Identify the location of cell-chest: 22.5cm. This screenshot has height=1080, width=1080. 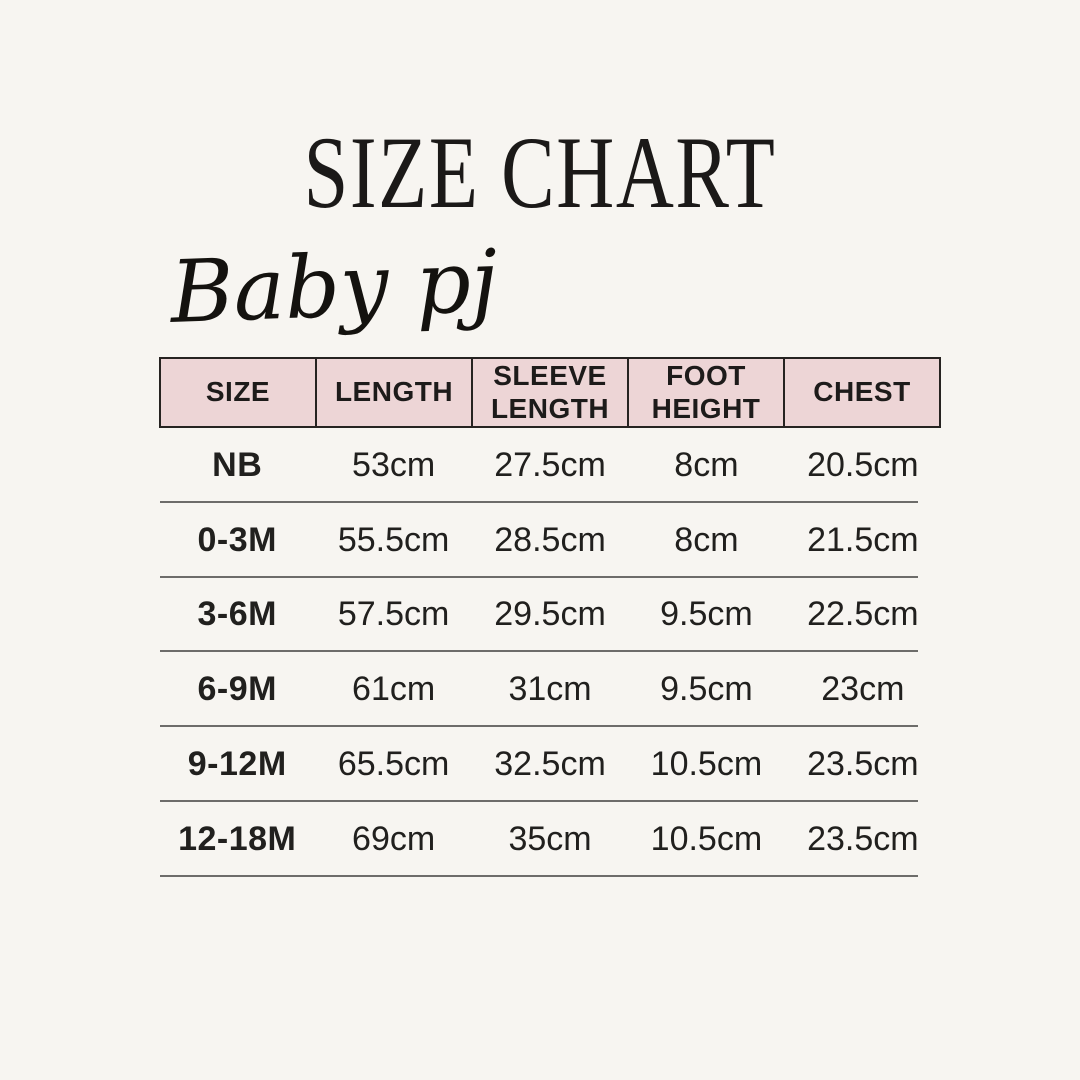
(863, 614).